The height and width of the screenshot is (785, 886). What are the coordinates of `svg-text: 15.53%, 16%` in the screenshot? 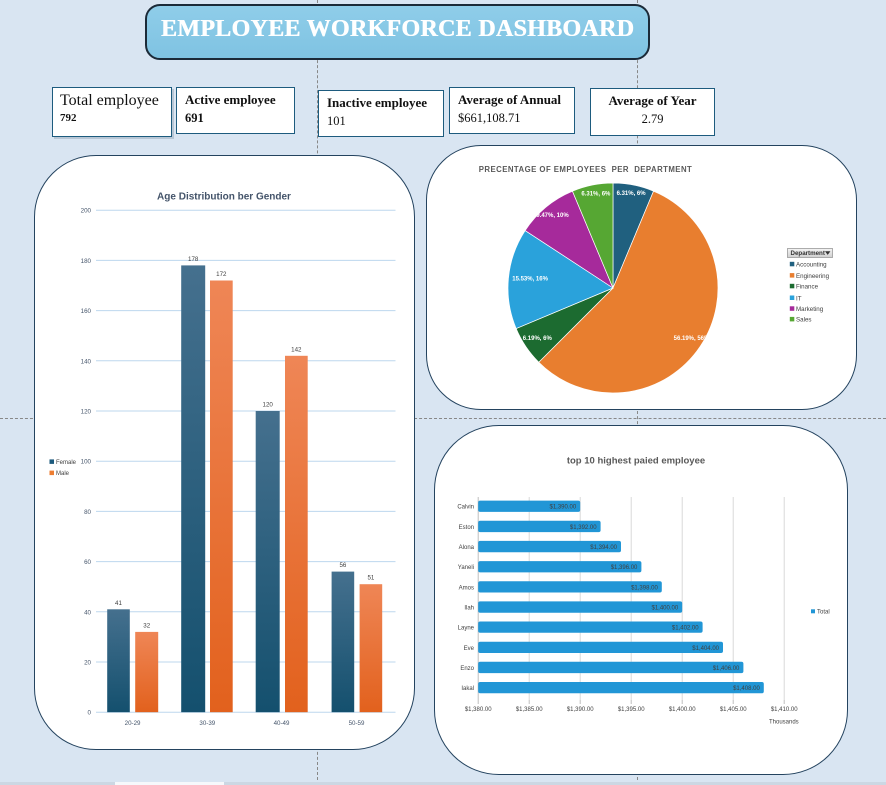 It's located at (530, 280).